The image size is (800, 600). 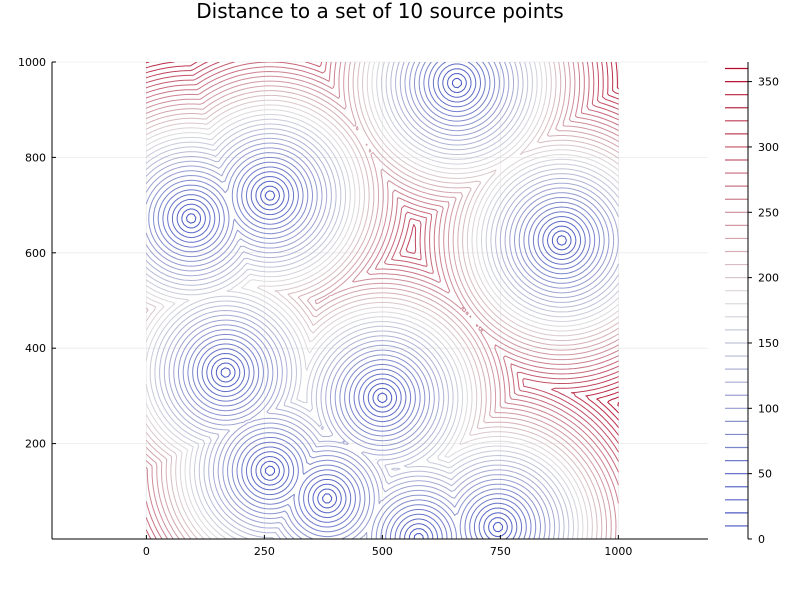 I want to click on y-tick-label: 400, so click(x=35, y=348).